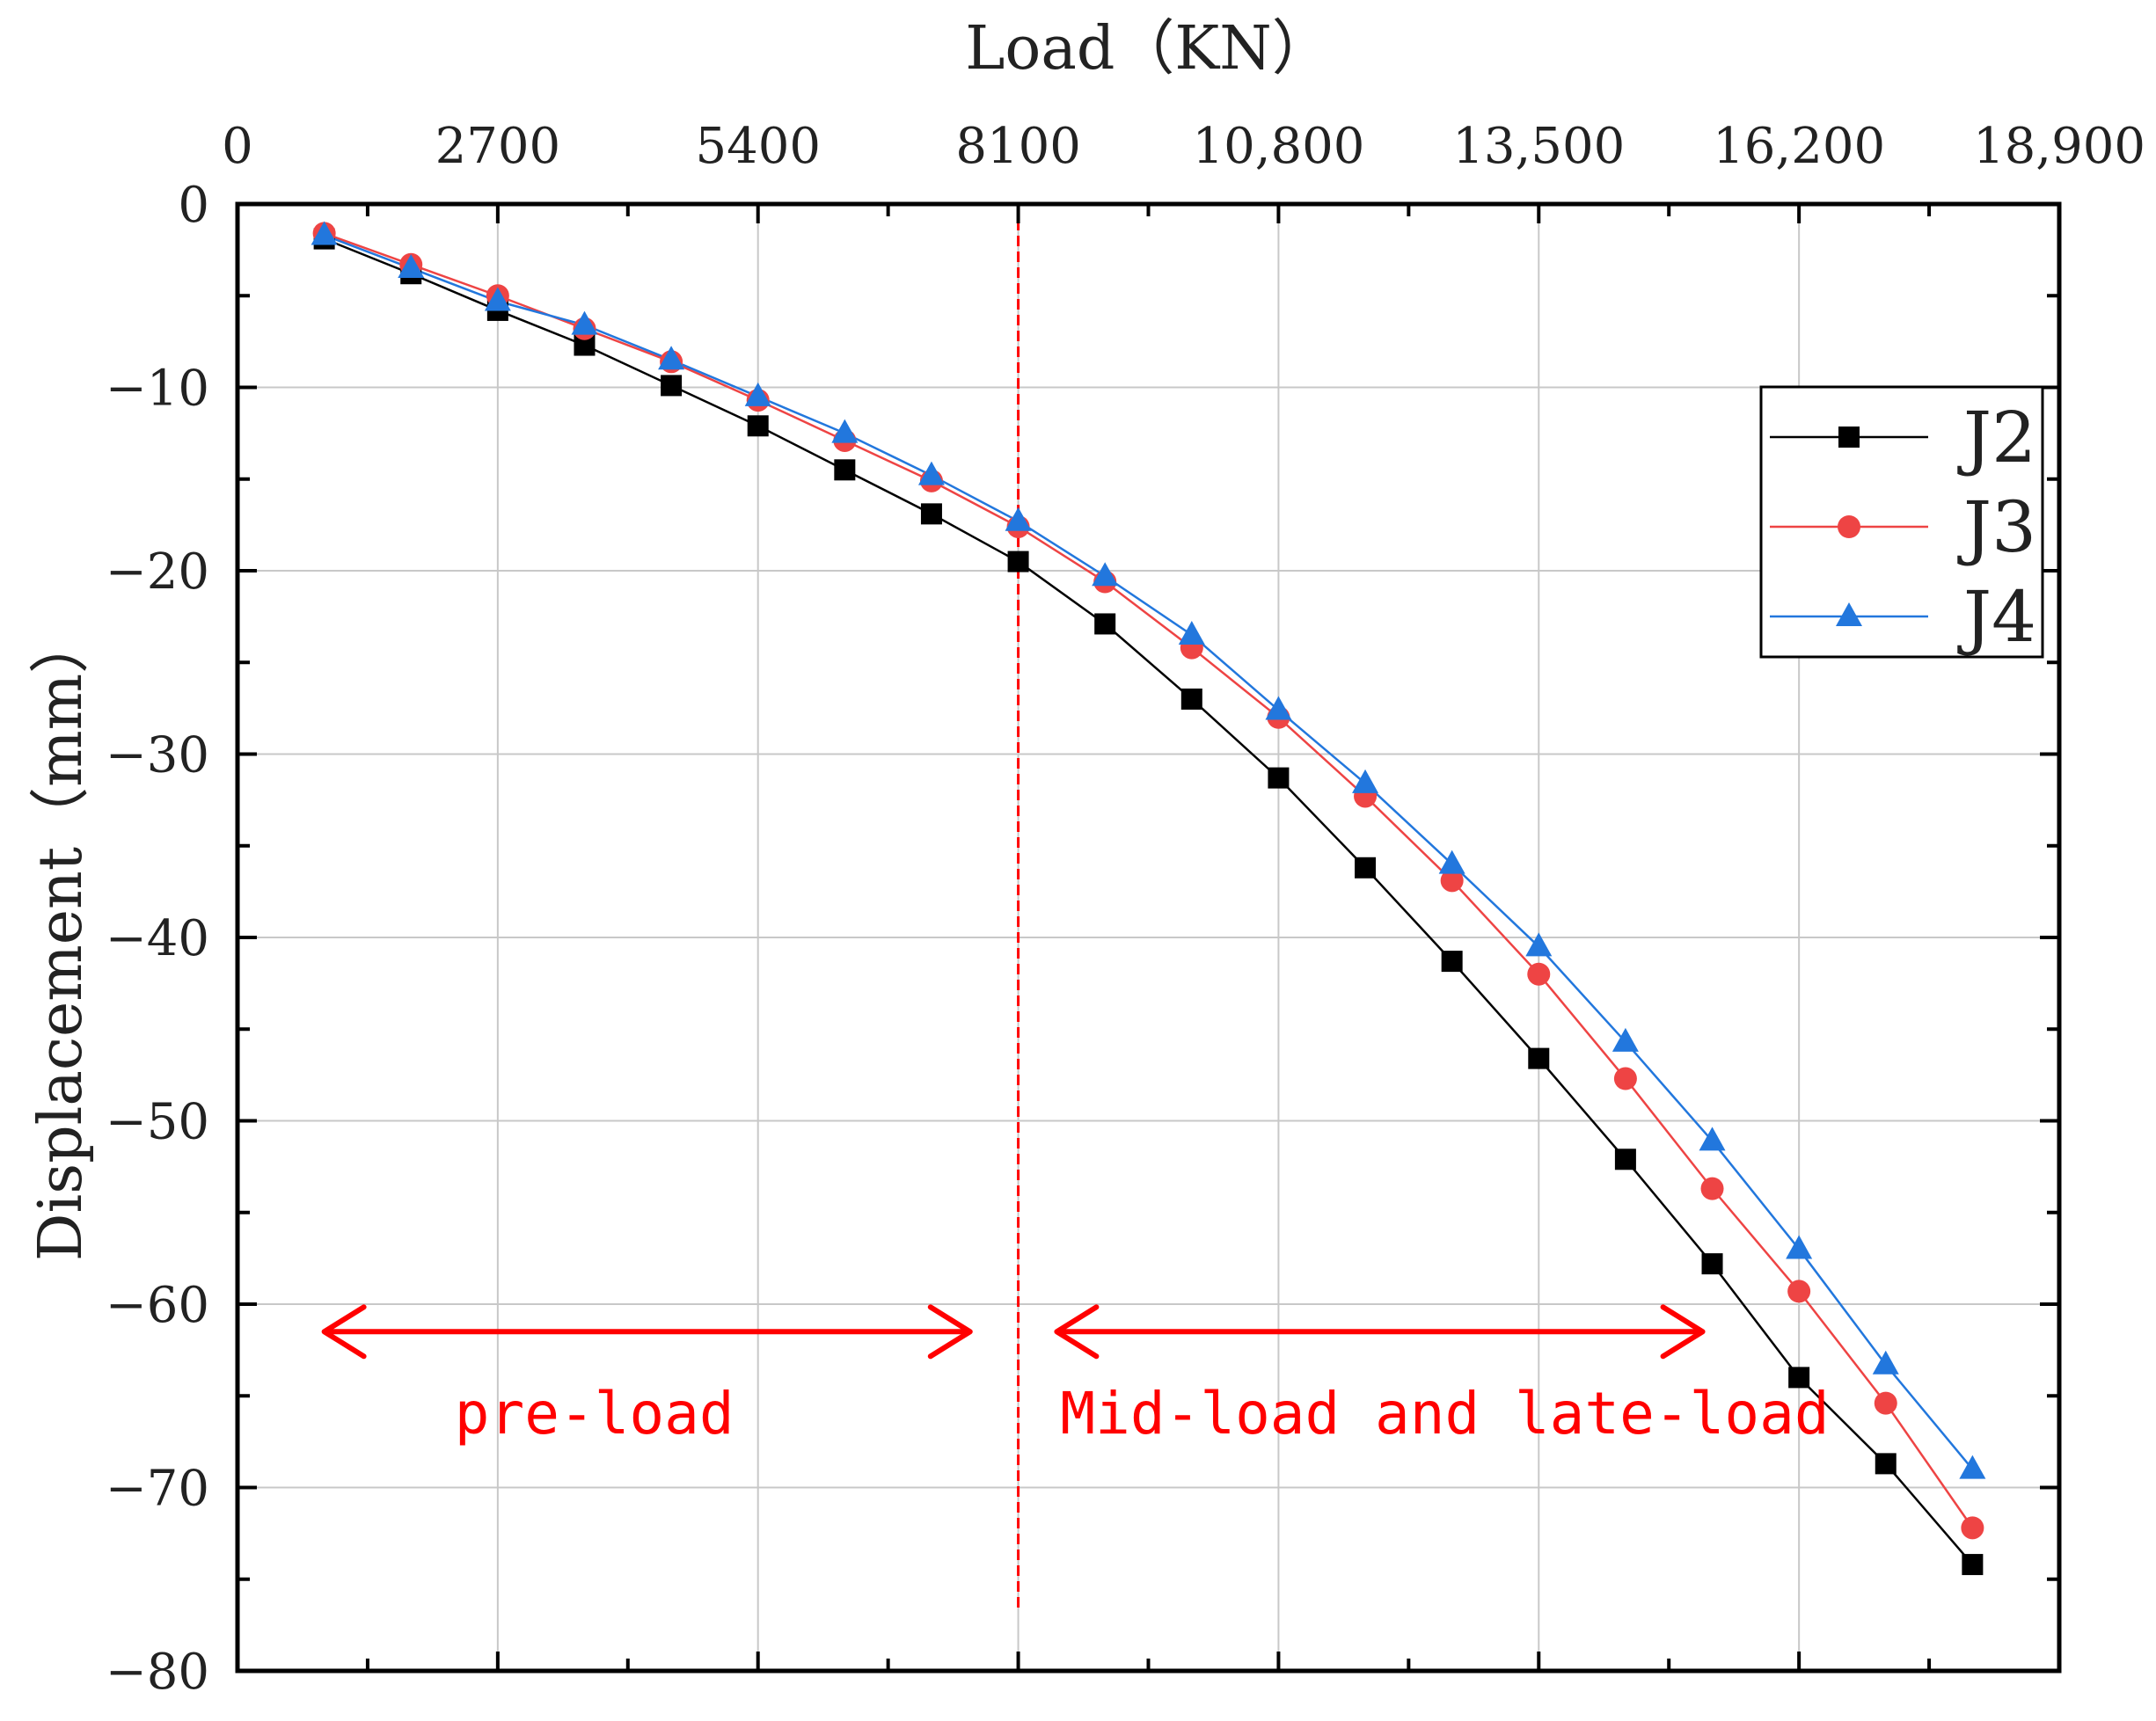  What do you see at coordinates (193, 205) in the screenshot?
I see `y-tick-label: 0` at bounding box center [193, 205].